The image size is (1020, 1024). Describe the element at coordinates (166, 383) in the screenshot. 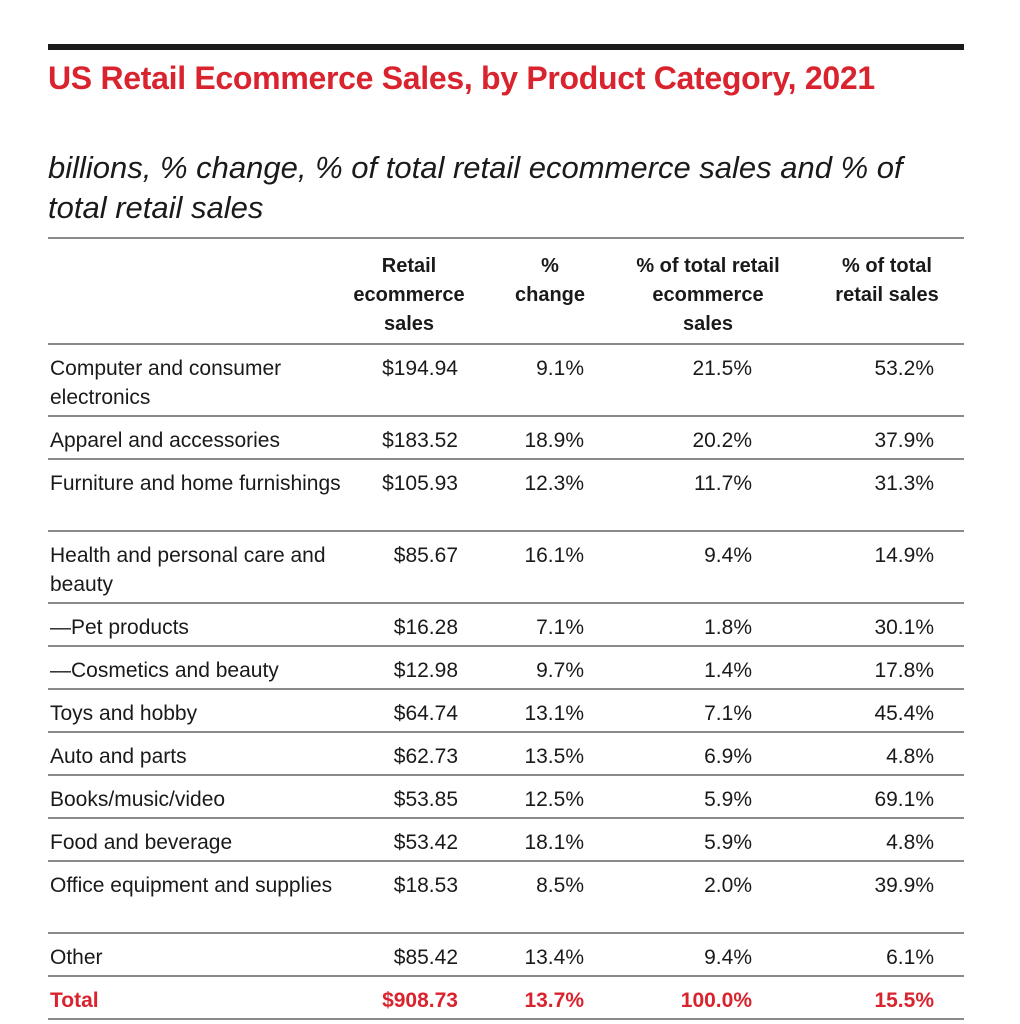

I see `row-category: Computer and consumer electronics` at that location.